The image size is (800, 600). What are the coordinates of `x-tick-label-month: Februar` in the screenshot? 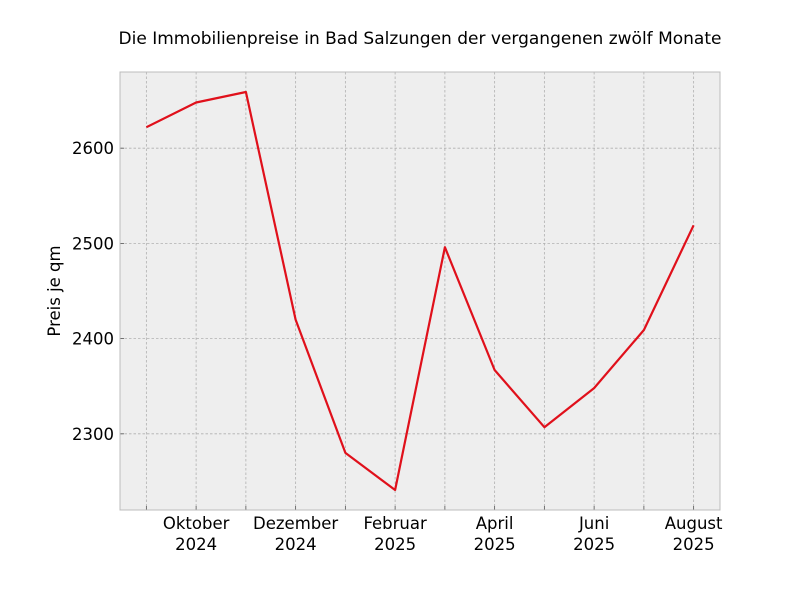 It's located at (395, 523).